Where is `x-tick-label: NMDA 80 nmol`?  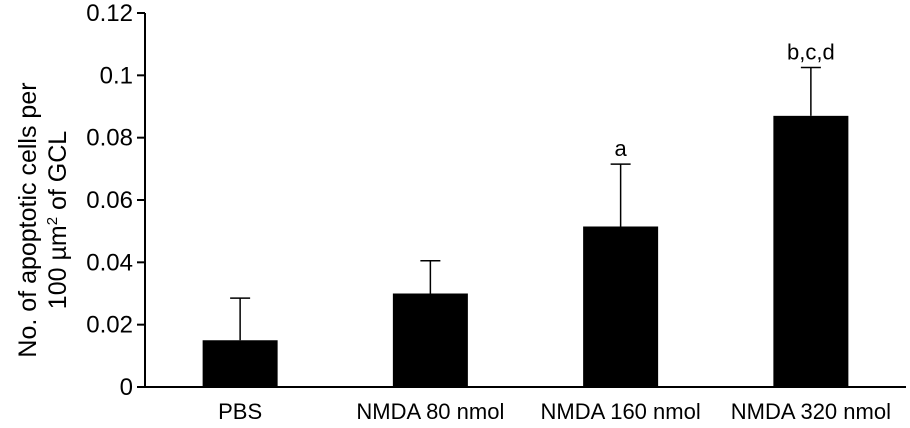
x-tick-label: NMDA 80 nmol is located at coordinates (430, 411).